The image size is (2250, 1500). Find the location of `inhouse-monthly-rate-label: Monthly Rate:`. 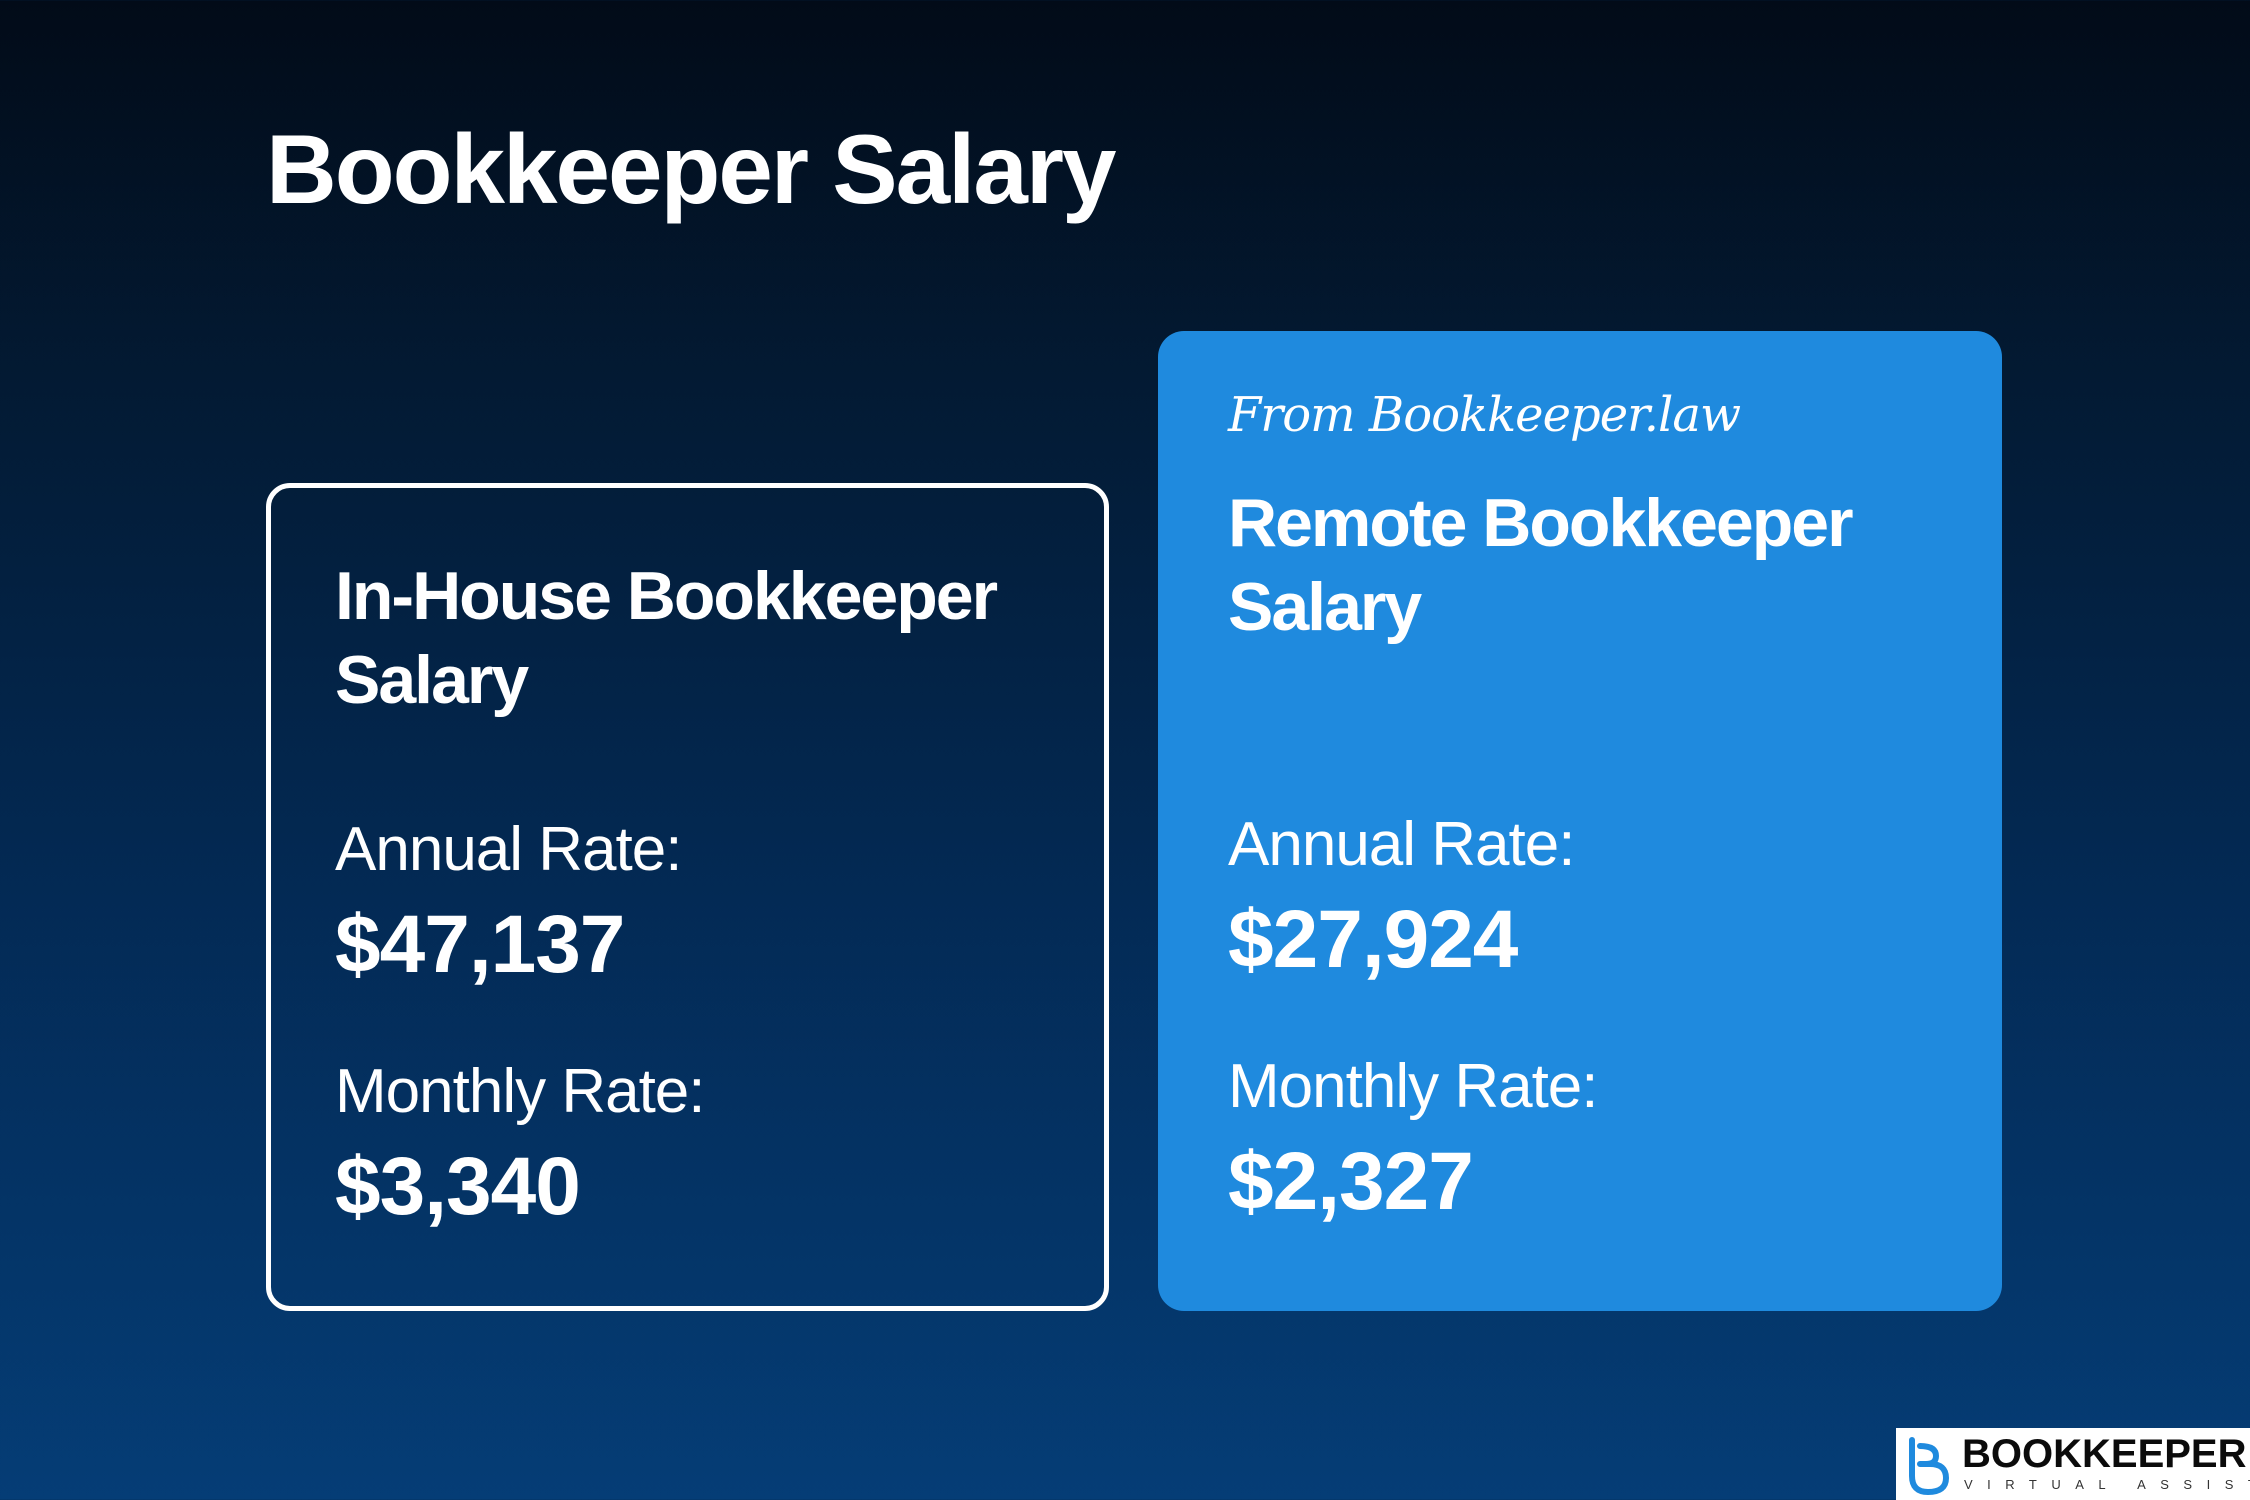

inhouse-monthly-rate-label: Monthly Rate: is located at coordinates (520, 1091).